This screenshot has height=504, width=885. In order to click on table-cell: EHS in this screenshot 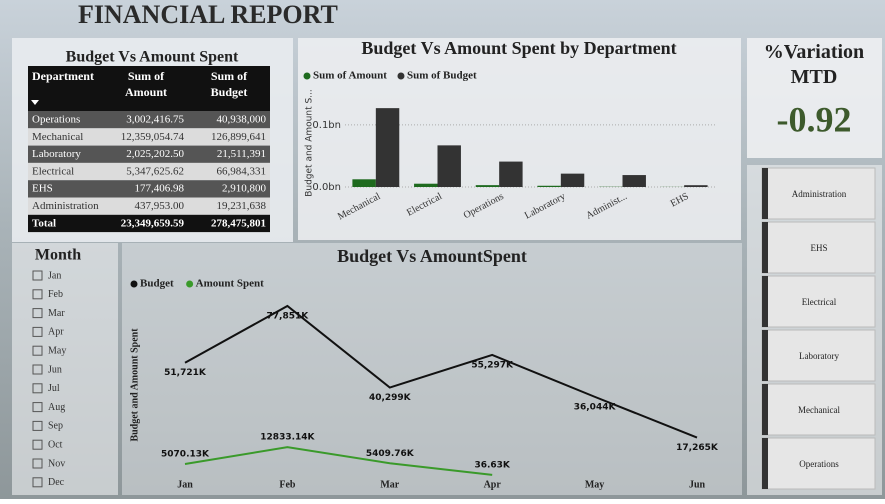, I will do `click(42, 189)`.